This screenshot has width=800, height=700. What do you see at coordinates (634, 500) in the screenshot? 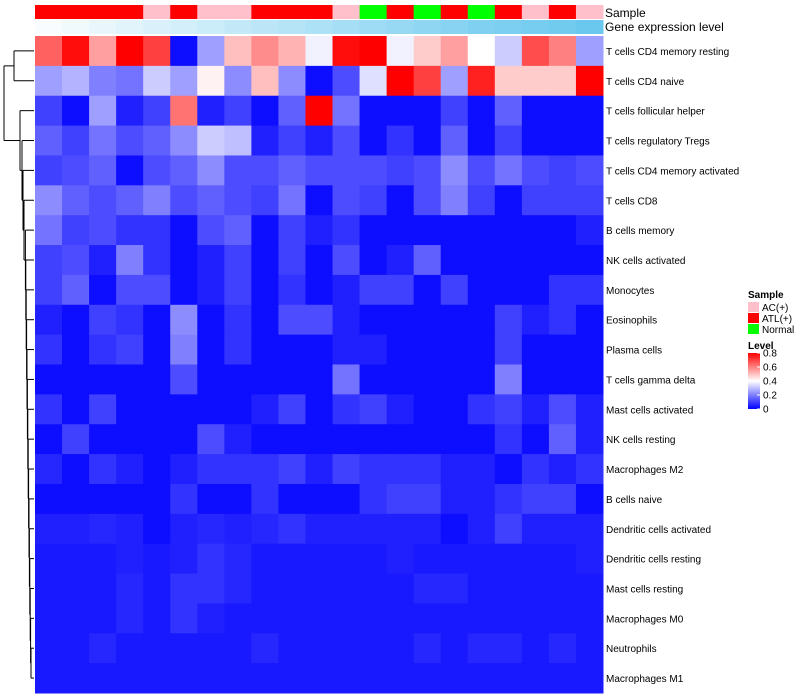
I see `row-label: B cells naive` at bounding box center [634, 500].